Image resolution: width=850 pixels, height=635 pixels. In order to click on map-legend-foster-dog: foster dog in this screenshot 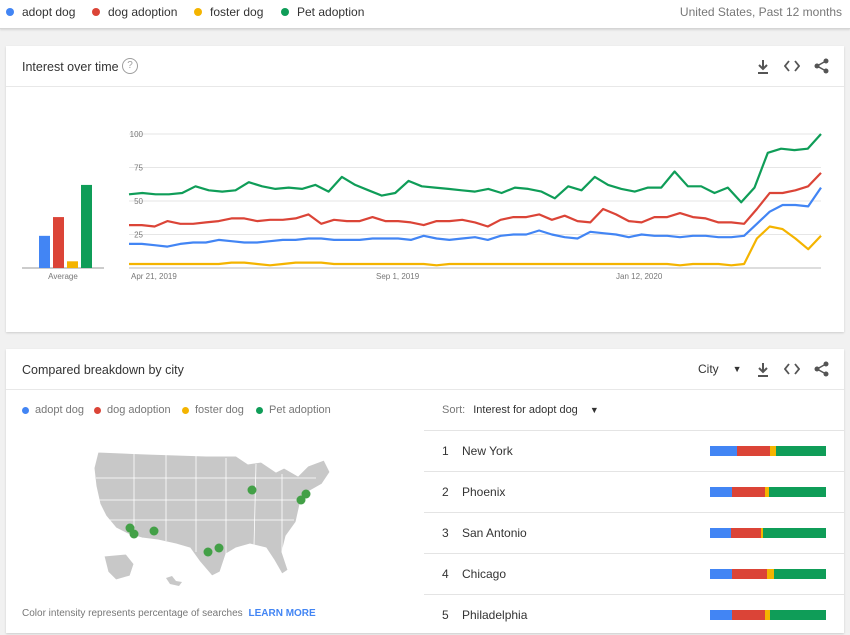, I will do `click(213, 410)`.